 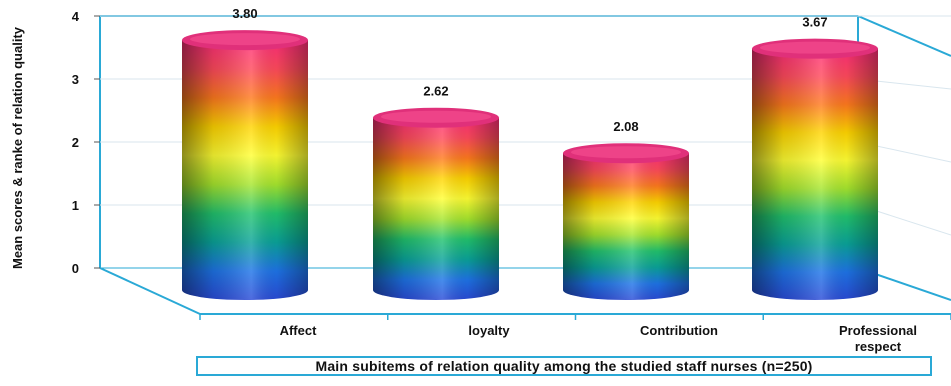 I want to click on x-tick-label: Affect, so click(x=299, y=330).